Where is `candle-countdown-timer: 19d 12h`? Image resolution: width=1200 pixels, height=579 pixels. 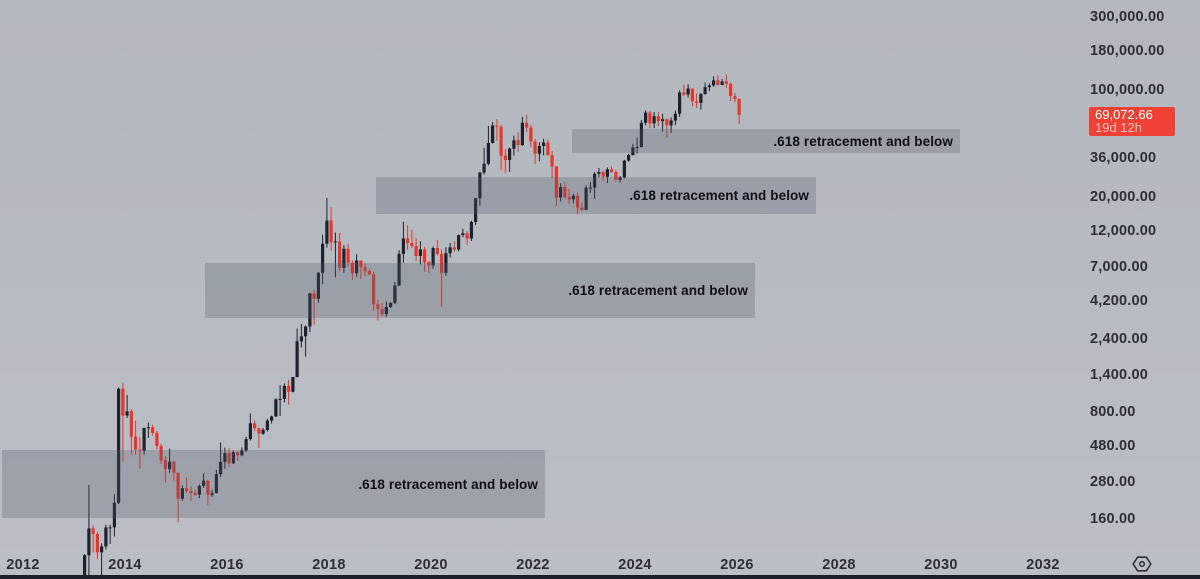
candle-countdown-timer: 19d 12h is located at coordinates (1118, 127).